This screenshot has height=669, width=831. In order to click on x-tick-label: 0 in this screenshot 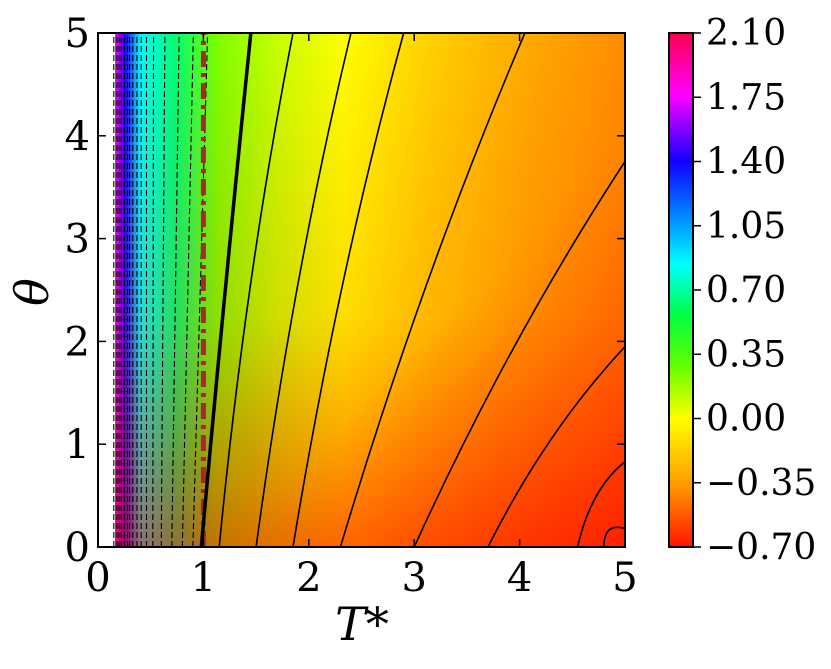, I will do `click(97, 578)`.